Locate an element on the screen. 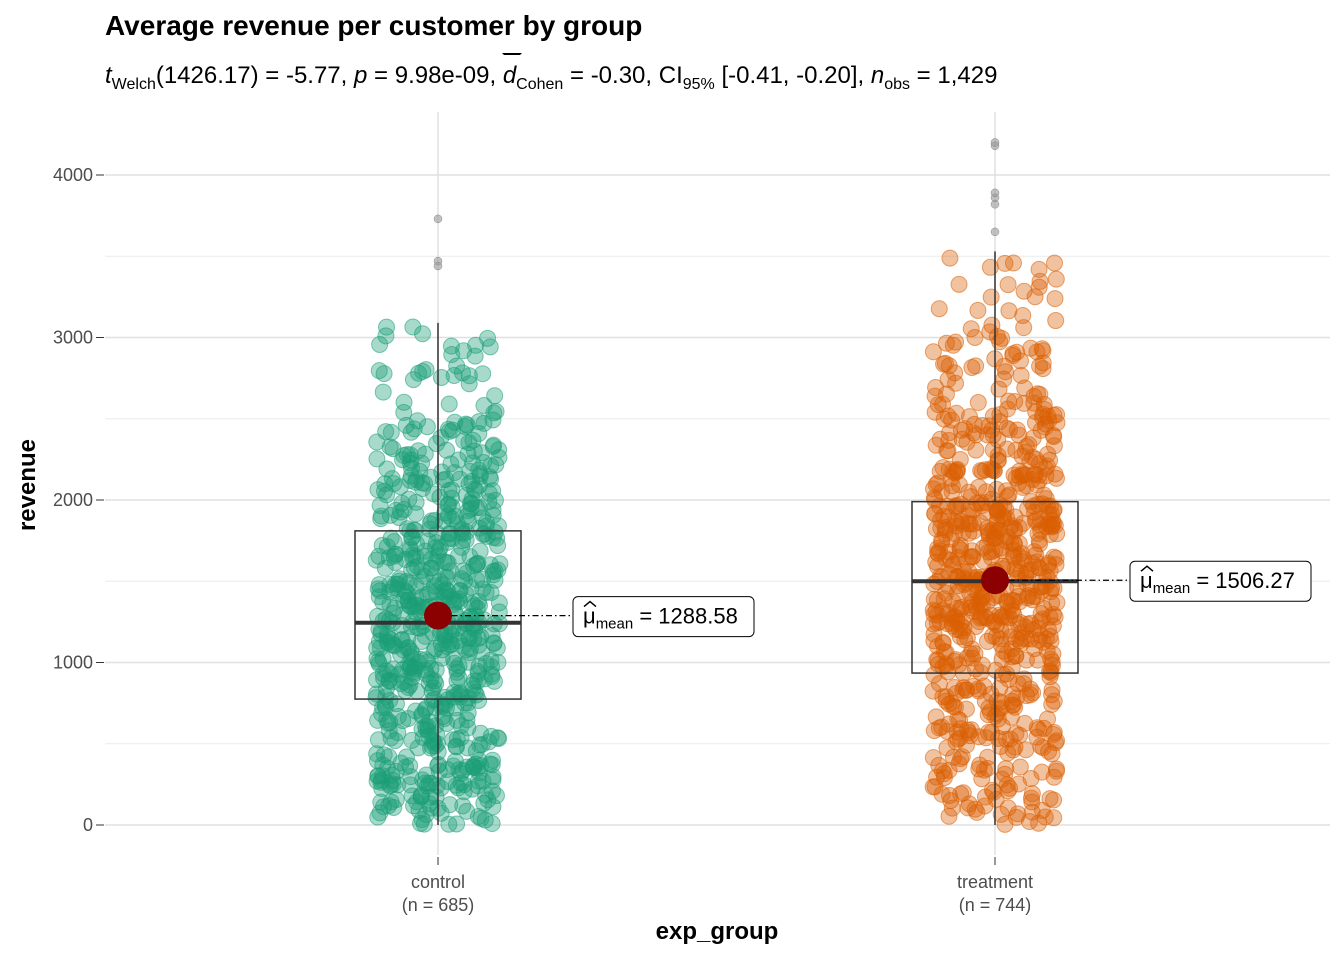 Image resolution: width=1344 pixels, height=960 pixels. y-axis-label: revenue is located at coordinates (27, 485).